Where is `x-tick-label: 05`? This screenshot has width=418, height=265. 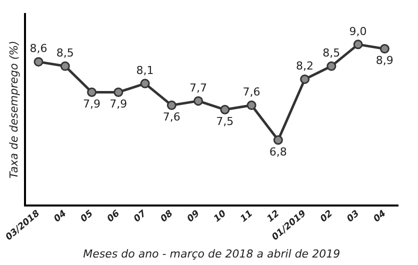
x-tick-label: 05 is located at coordinates (87, 216).